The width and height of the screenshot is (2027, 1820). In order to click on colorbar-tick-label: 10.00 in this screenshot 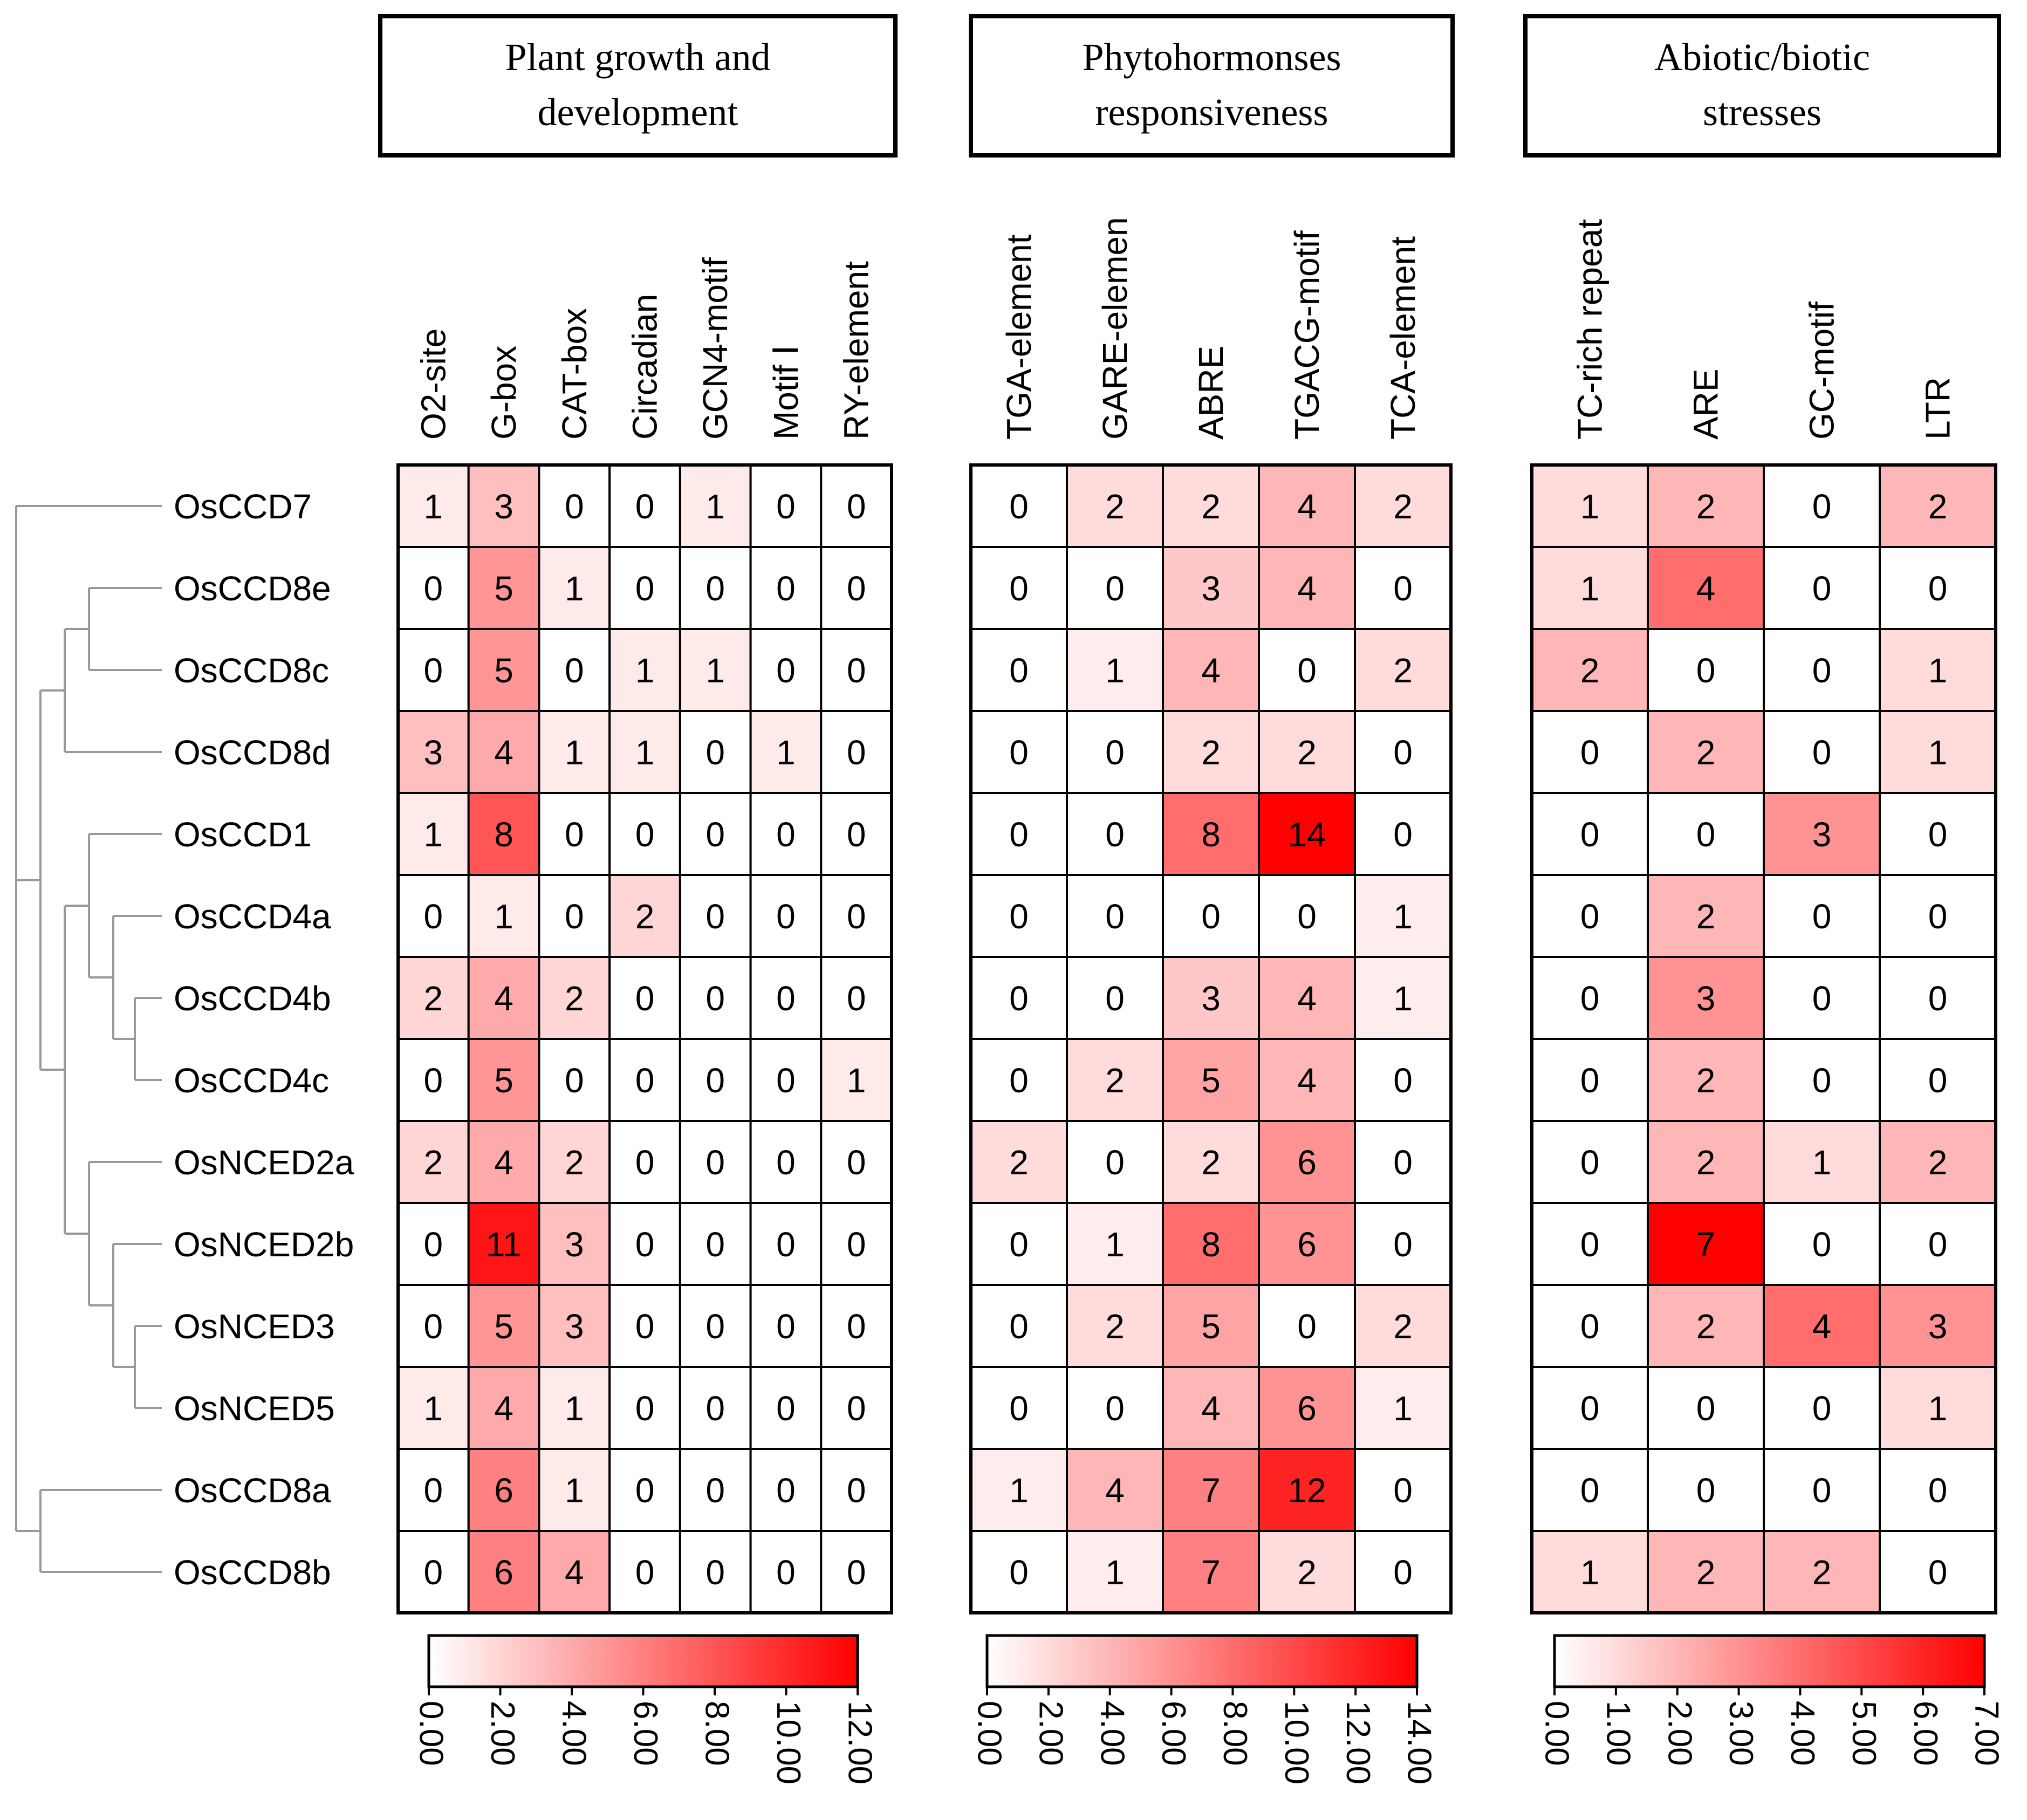, I will do `click(1297, 1742)`.